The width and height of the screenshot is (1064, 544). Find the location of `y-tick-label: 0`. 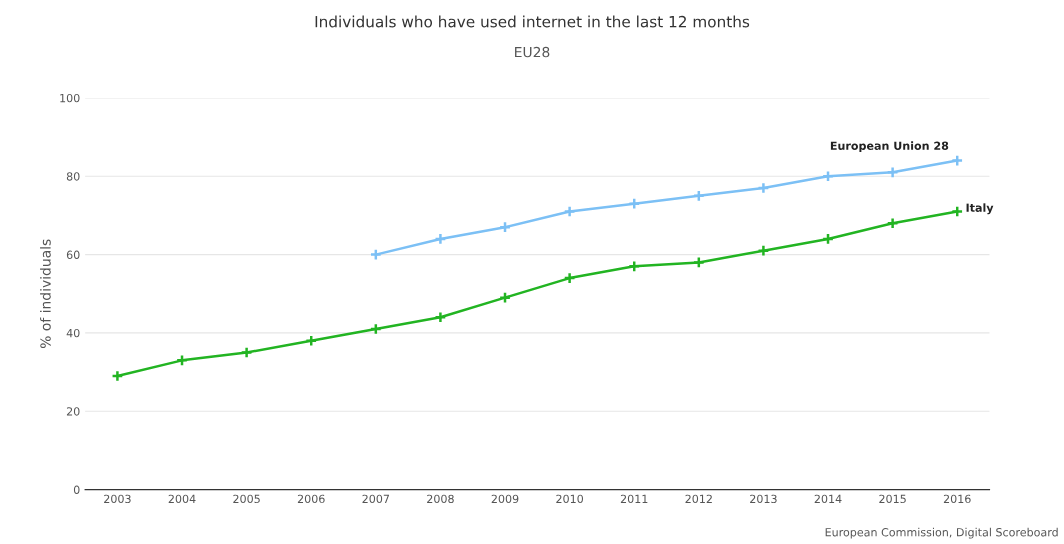

y-tick-label: 0 is located at coordinates (76, 489).